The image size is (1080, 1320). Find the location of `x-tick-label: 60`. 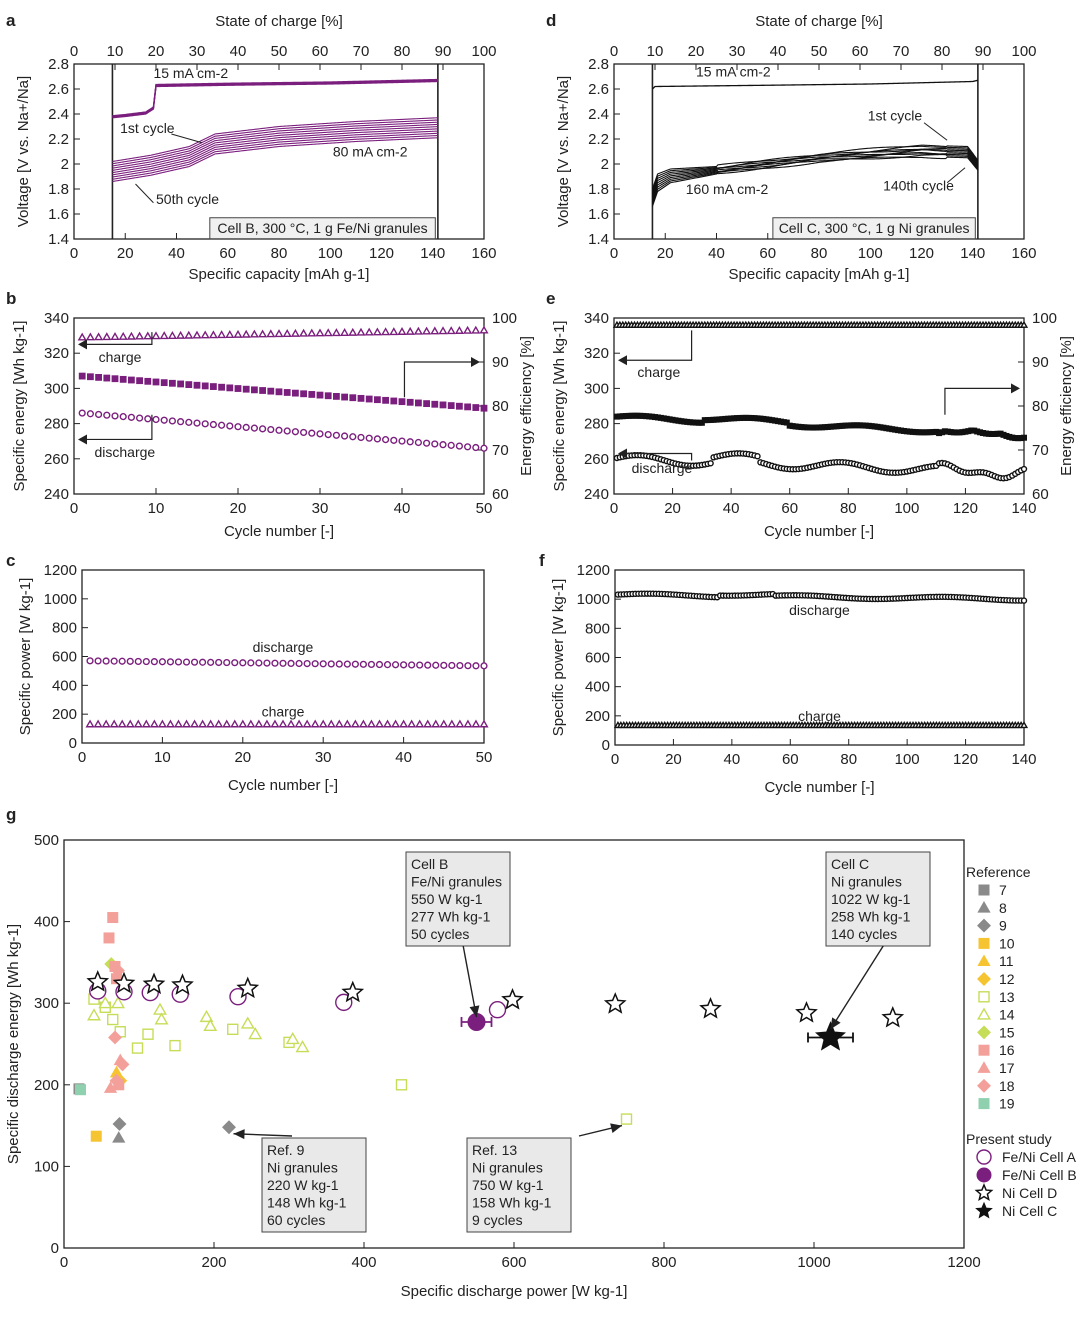

x-tick-label: 60 is located at coordinates (767, 253).